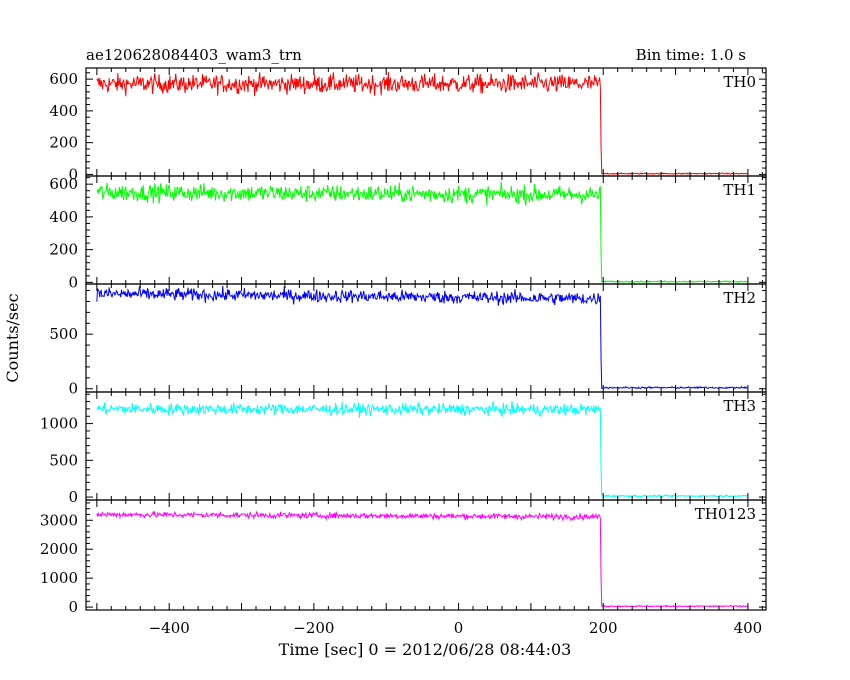 Image resolution: width=850 pixels, height=680 pixels. I want to click on series-line-th0, so click(422, 123).